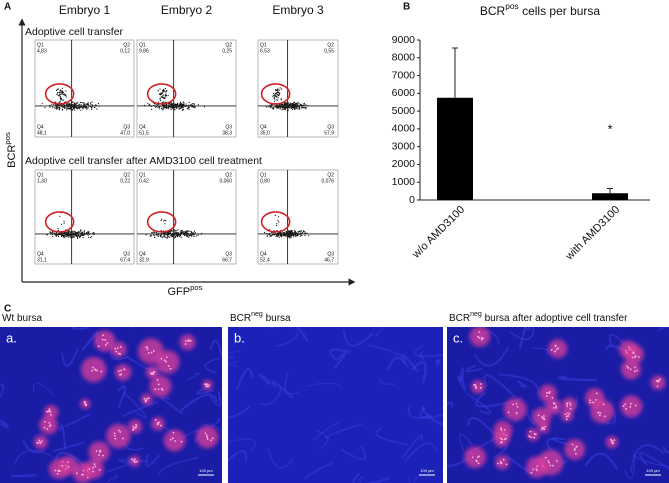  I want to click on quadrant-name: Q3, so click(330, 254).